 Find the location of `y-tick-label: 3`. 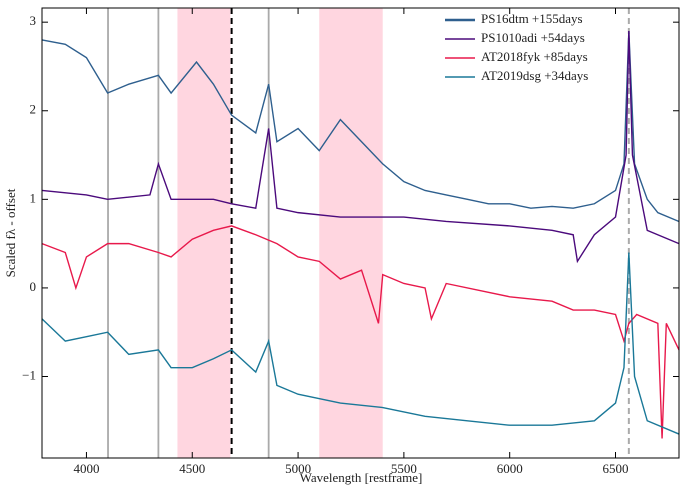

y-tick-label: 3 is located at coordinates (33, 20).